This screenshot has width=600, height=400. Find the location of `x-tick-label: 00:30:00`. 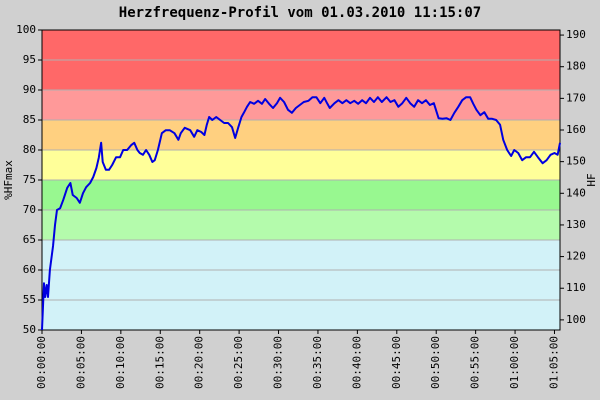

x-tick-label: 00:30:00 is located at coordinates (278, 362).